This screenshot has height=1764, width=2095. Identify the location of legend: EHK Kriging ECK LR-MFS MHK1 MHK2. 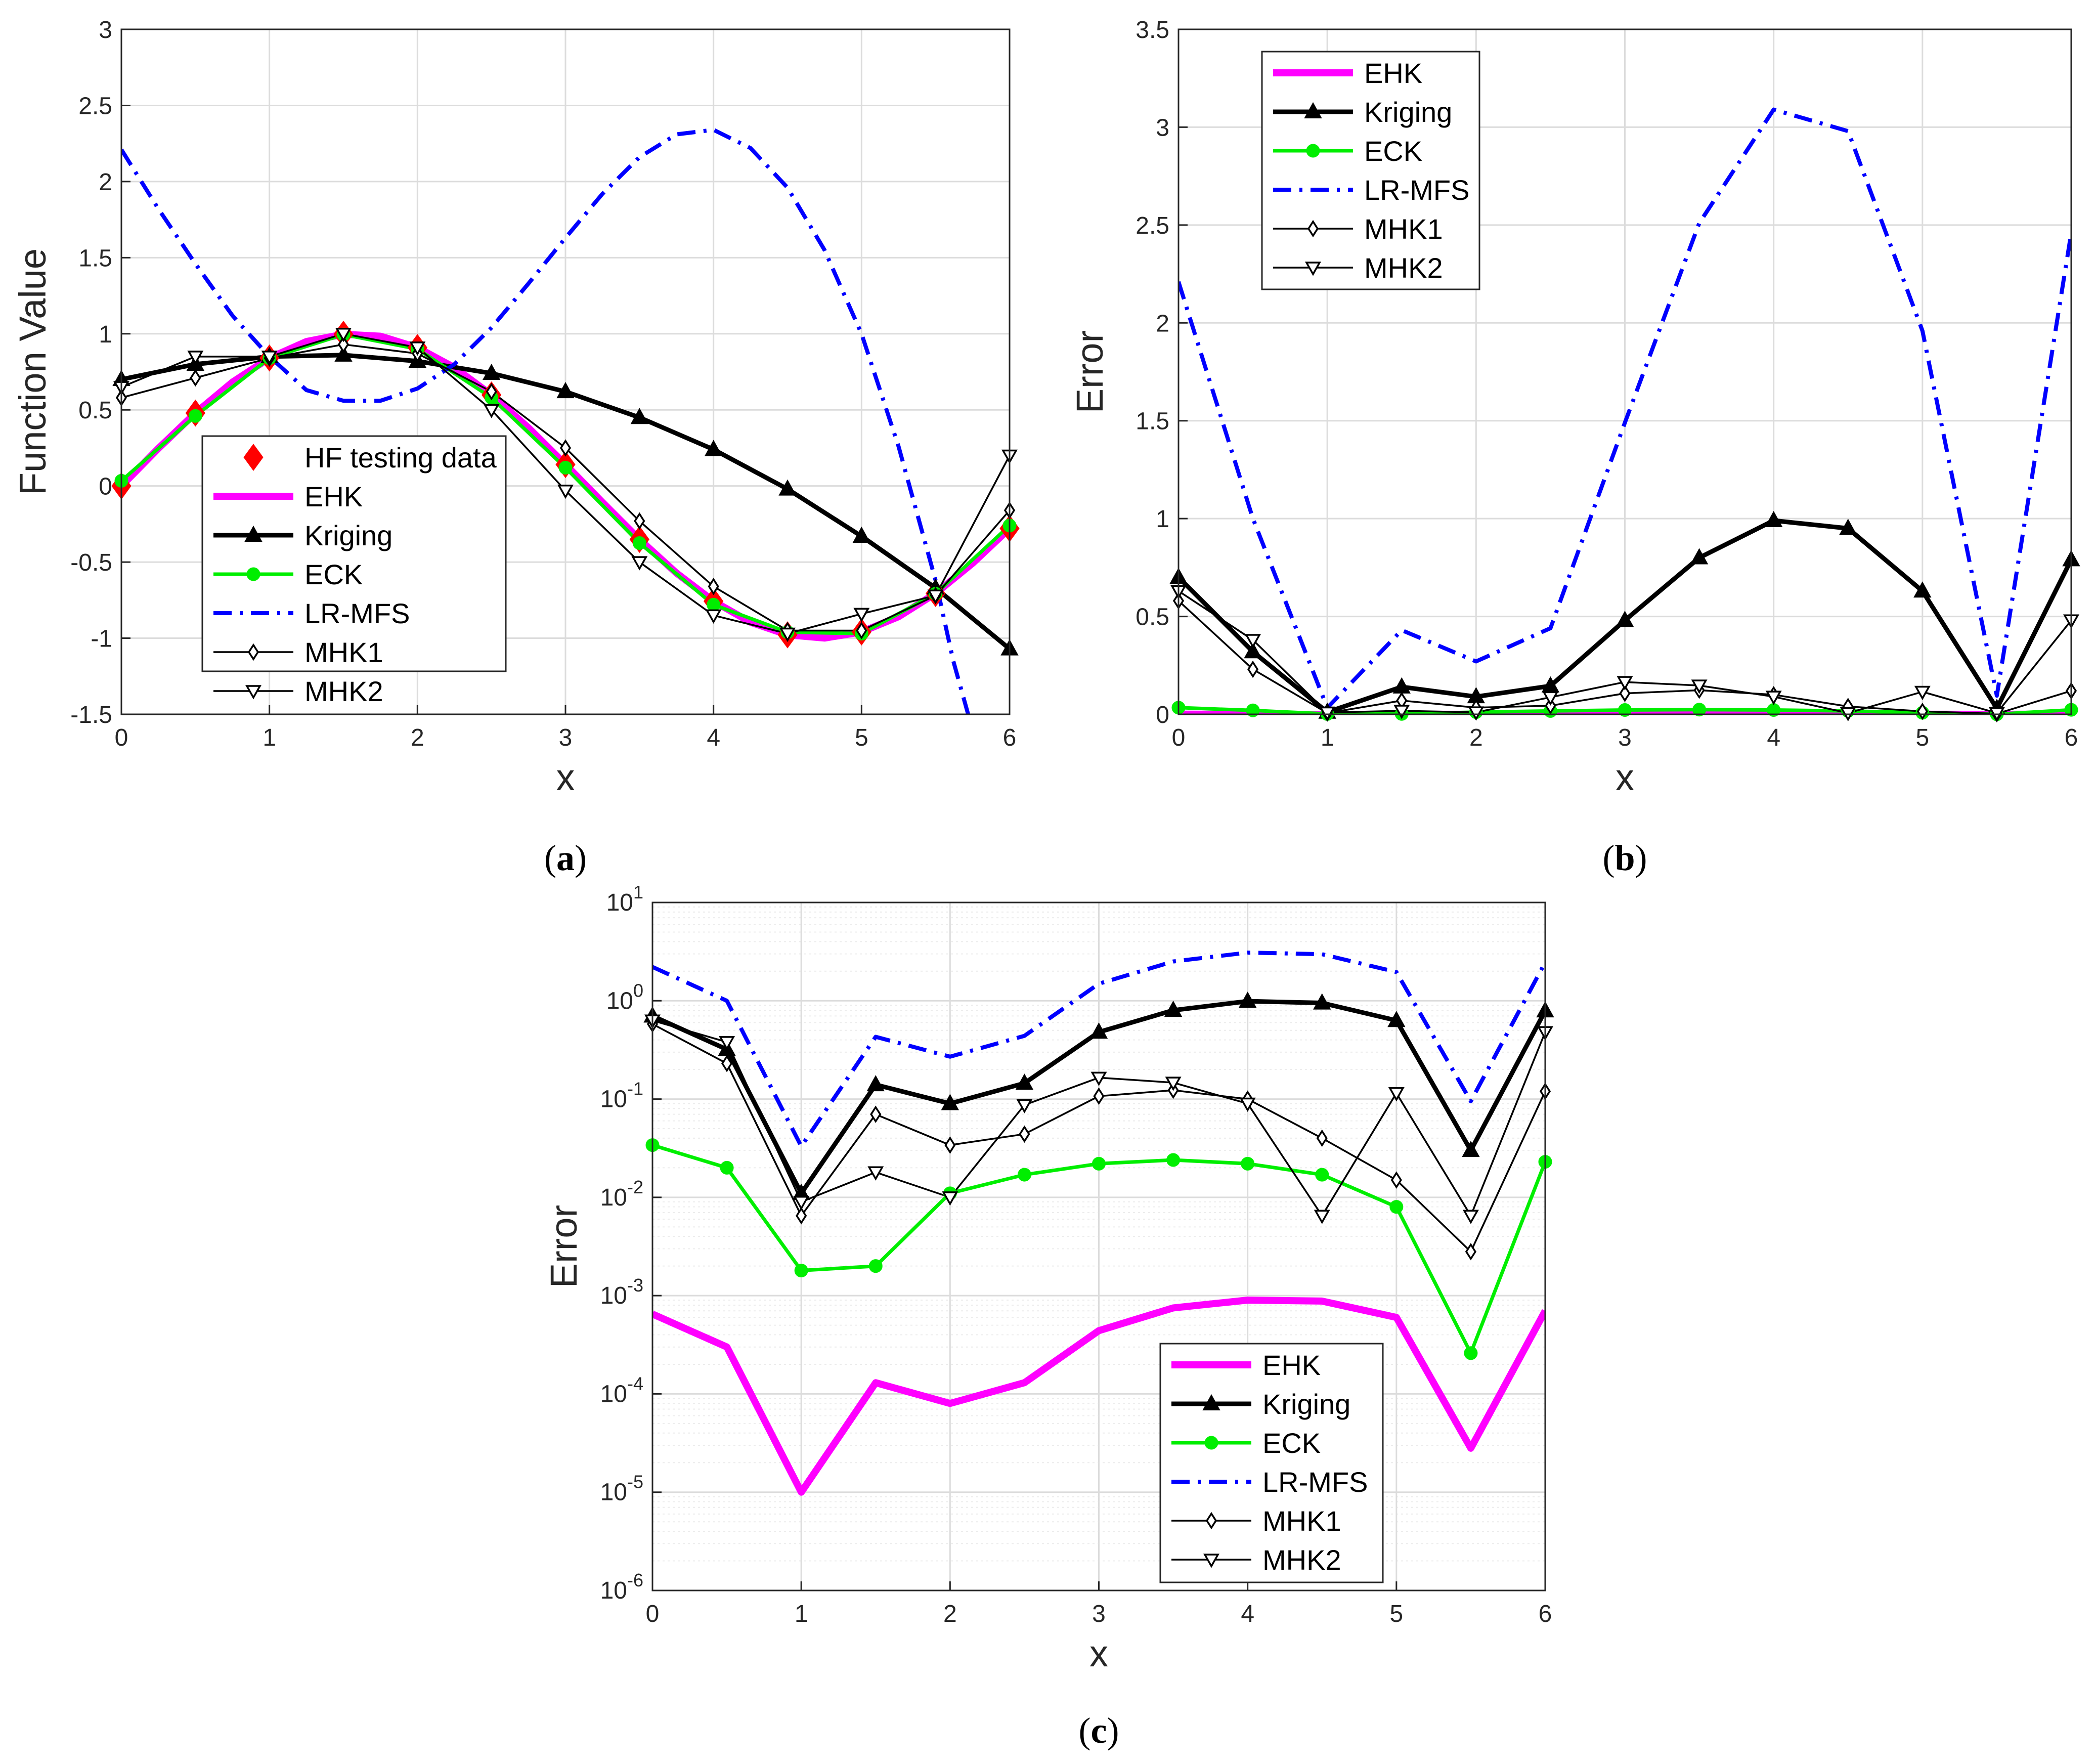
(1271, 1463).